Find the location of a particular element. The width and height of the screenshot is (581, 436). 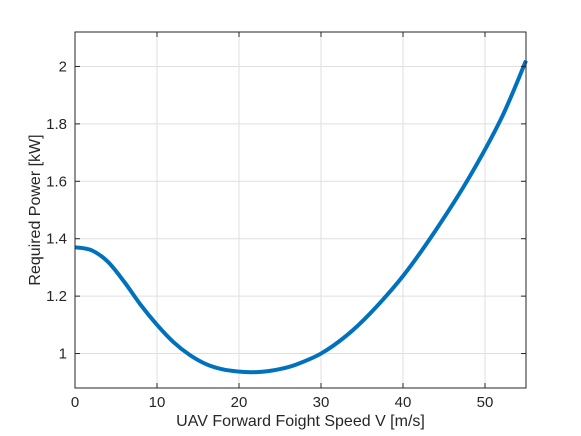

y-tick-label: 1.4 is located at coordinates (56, 239).